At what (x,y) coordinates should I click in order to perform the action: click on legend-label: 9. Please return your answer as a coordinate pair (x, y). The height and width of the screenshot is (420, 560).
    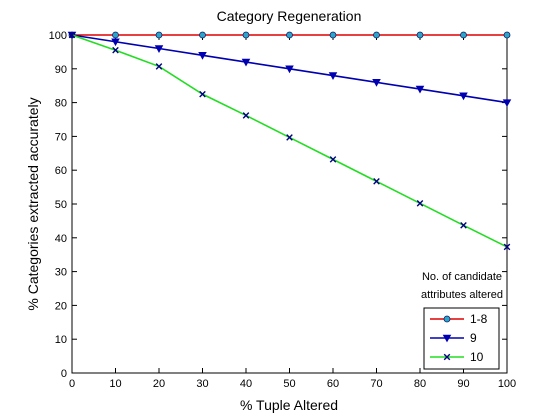
    Looking at the image, I should click on (473, 338).